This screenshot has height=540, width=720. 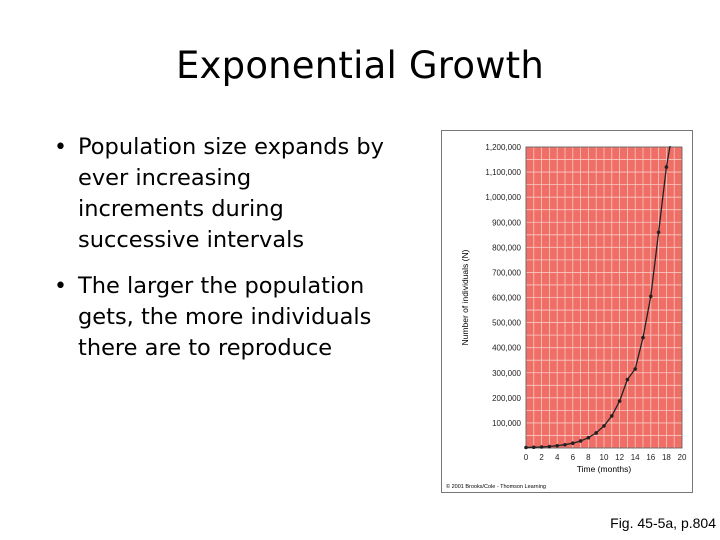 What do you see at coordinates (604, 469) in the screenshot?
I see `x-axis-label: Time (months)` at bounding box center [604, 469].